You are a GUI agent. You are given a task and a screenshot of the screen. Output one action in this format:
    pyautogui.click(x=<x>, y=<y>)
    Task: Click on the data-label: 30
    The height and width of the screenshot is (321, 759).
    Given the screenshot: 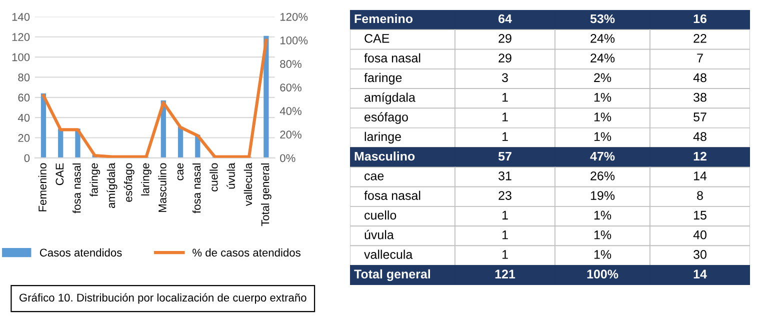 What is the action you would take?
    pyautogui.click(x=700, y=254)
    